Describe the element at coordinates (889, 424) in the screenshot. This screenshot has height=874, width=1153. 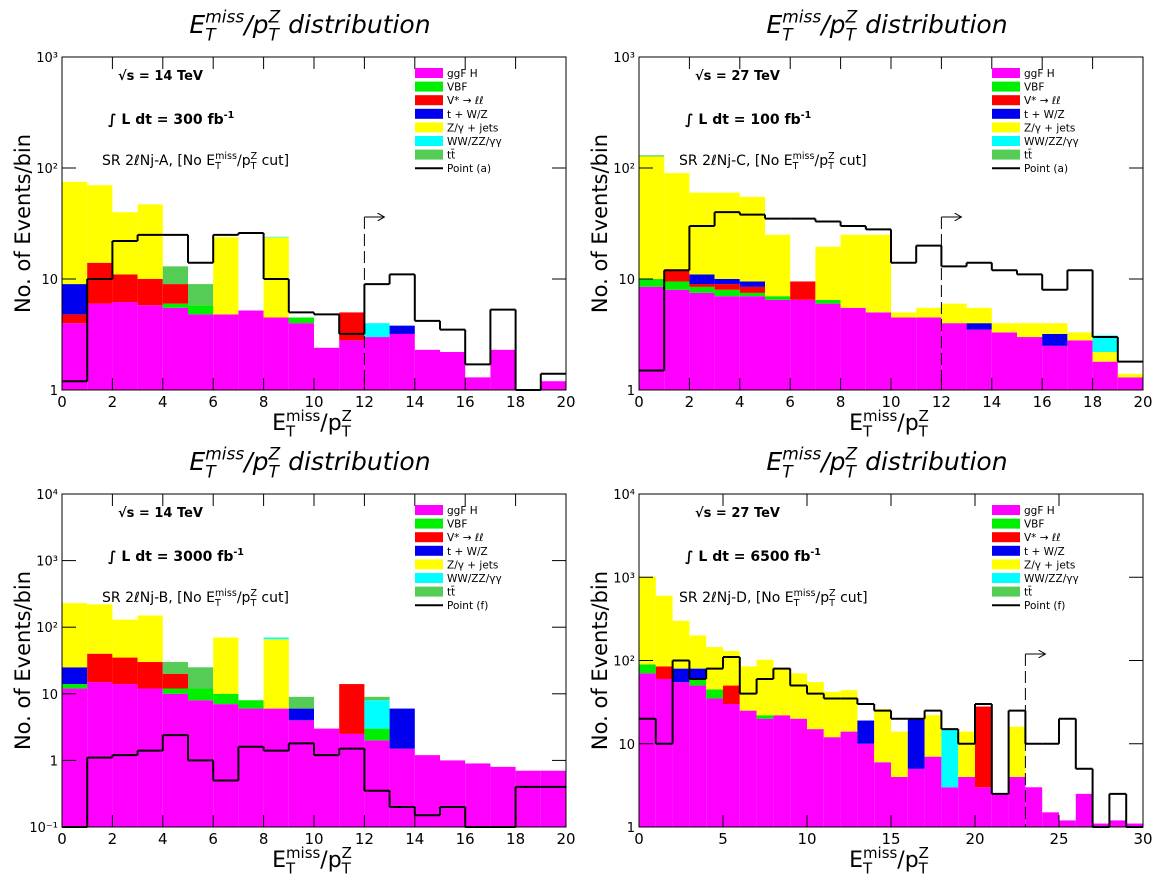
I see `x-axis-label: ETmiss/pTZ` at that location.